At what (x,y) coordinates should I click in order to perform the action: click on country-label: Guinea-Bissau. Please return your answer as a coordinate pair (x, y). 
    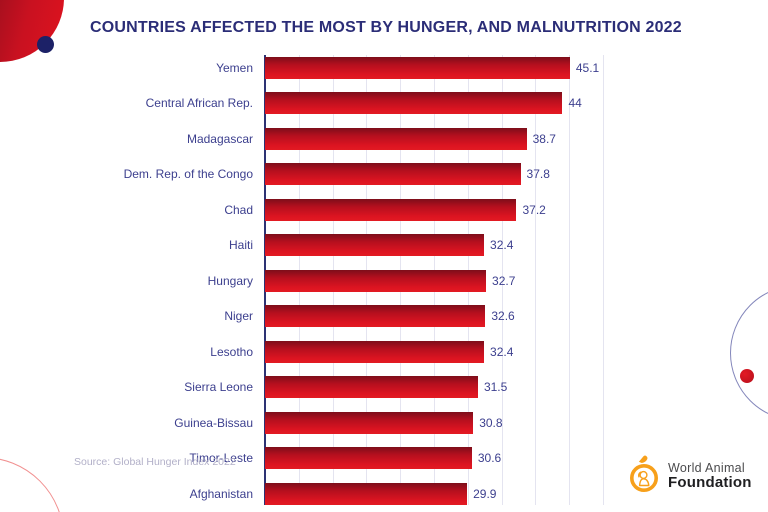
    Looking at the image, I should click on (213, 422).